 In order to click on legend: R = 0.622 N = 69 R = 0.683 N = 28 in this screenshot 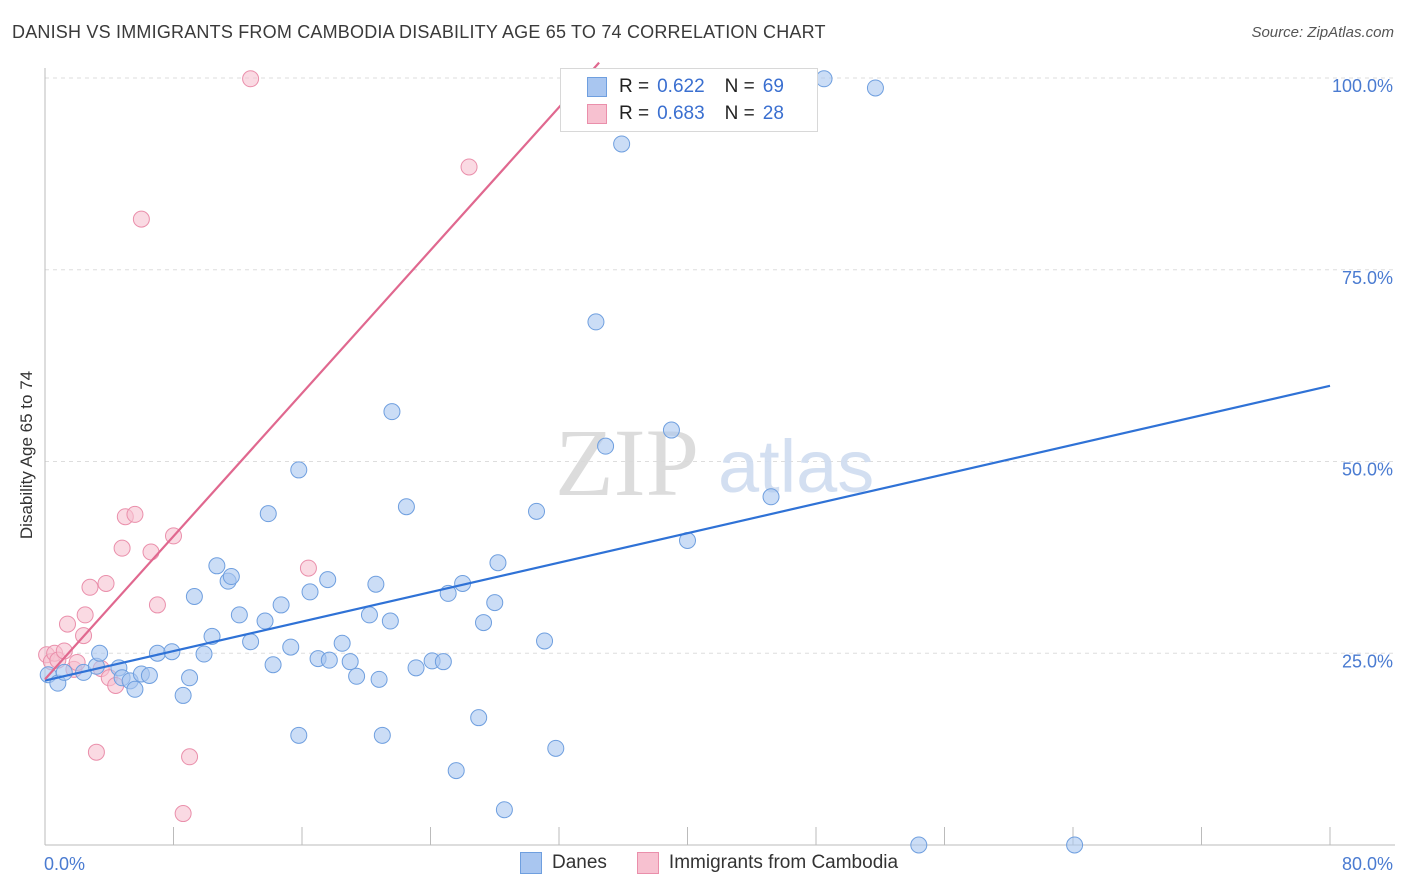, I will do `click(689, 100)`.